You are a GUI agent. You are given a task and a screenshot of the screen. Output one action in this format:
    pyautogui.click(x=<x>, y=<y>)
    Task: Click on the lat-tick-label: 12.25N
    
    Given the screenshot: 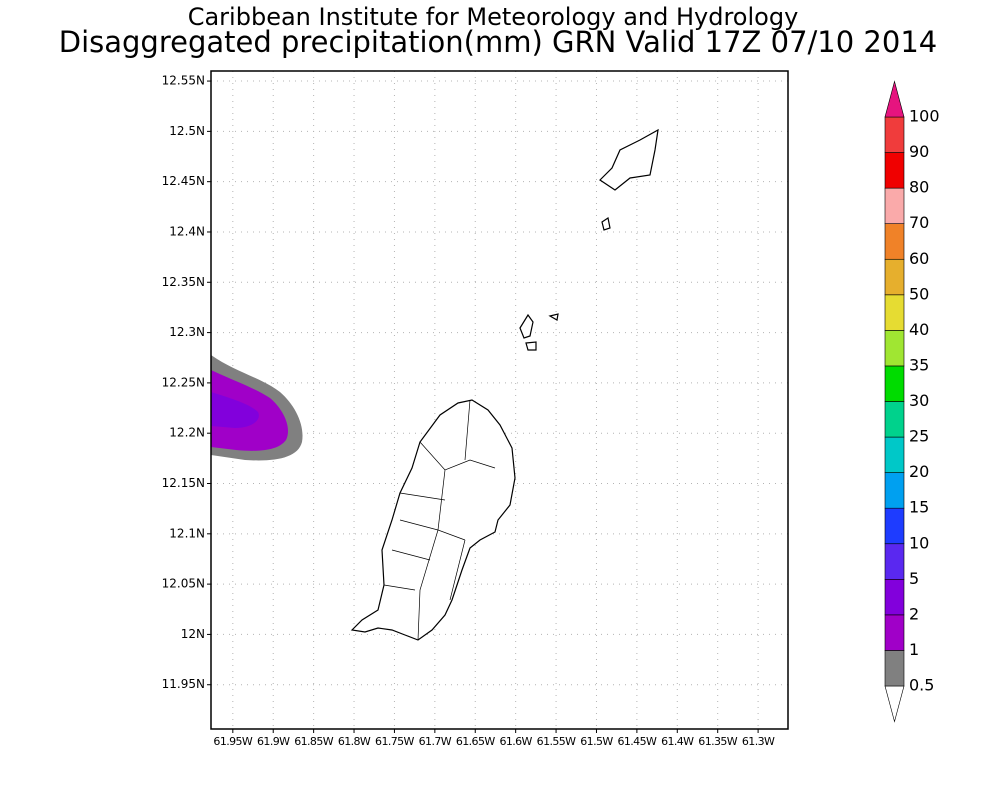 What is the action you would take?
    pyautogui.click(x=183, y=382)
    